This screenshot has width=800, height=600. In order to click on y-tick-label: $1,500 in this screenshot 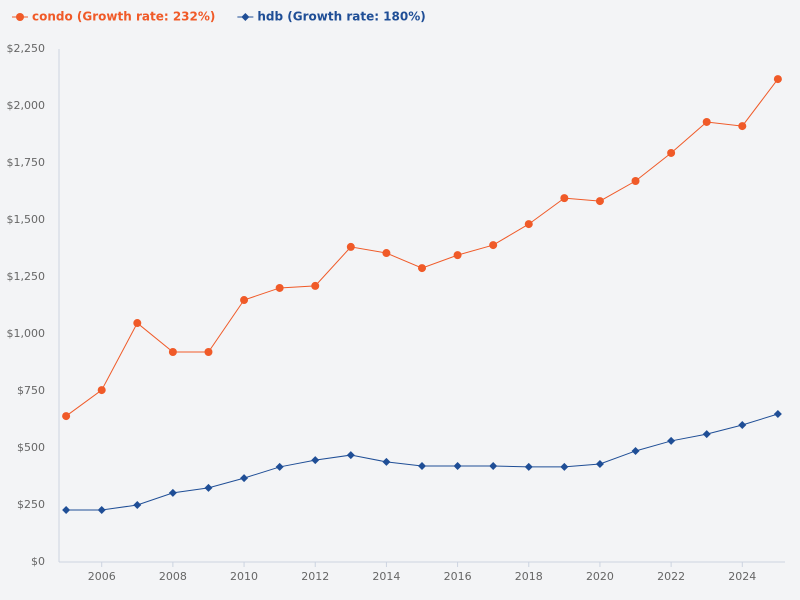, I will do `click(26, 219)`.